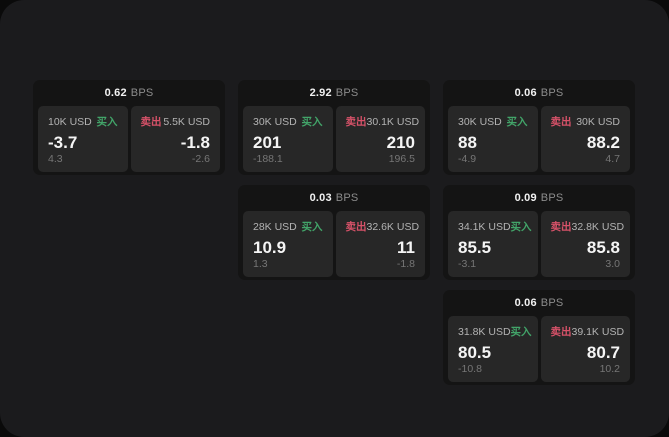 The height and width of the screenshot is (437, 669). I want to click on sell-price: 210, so click(400, 142).